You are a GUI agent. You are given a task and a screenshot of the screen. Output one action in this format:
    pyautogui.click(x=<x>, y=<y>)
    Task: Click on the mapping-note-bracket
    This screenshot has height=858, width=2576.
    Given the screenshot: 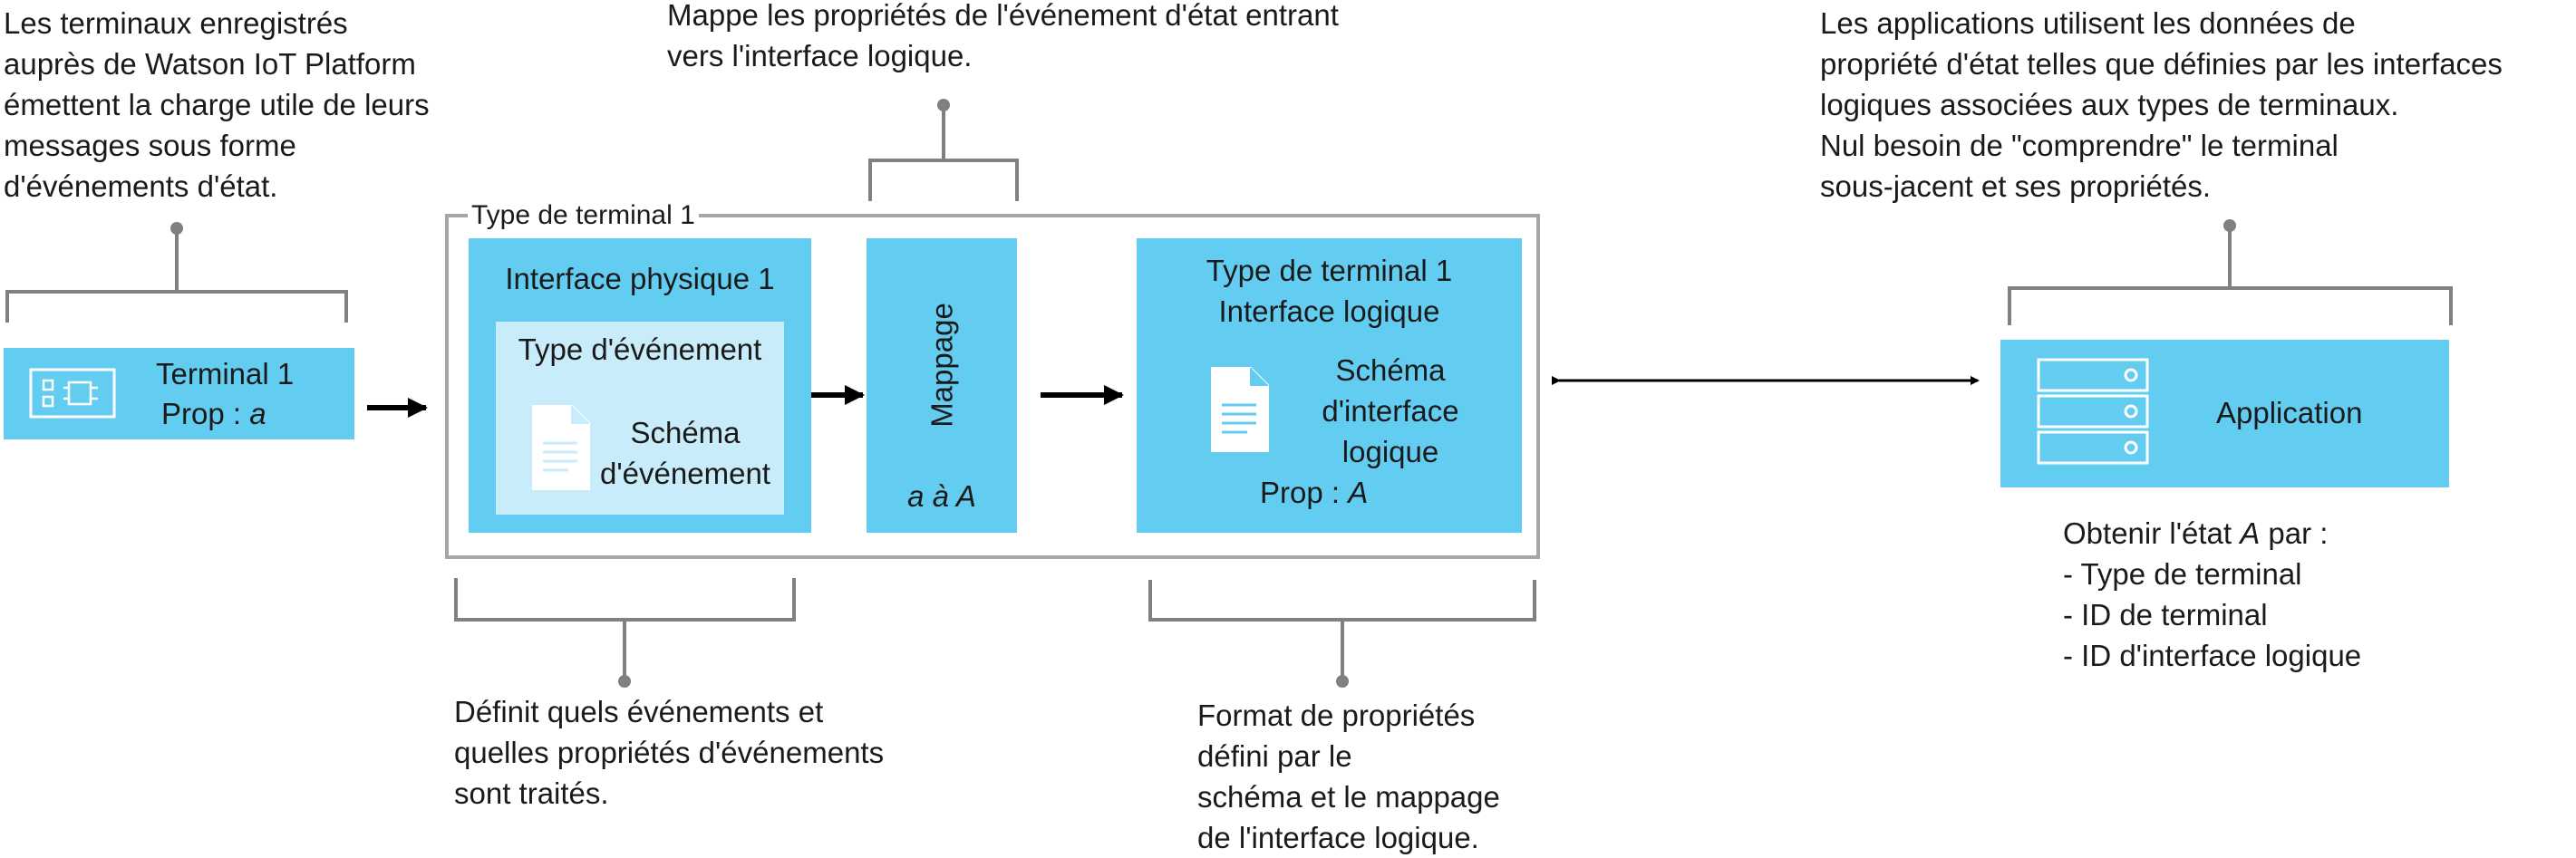 What is the action you would take?
    pyautogui.click(x=943, y=154)
    